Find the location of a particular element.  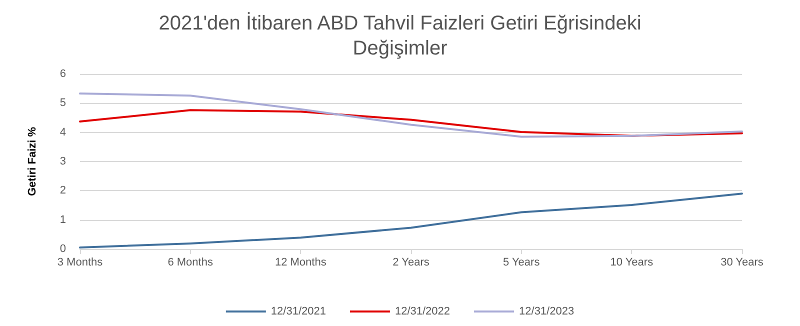

legend-label: 12/31/2023 is located at coordinates (546, 312).